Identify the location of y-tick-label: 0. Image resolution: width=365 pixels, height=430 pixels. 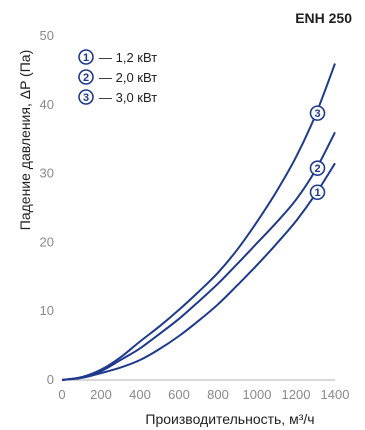
(50, 379).